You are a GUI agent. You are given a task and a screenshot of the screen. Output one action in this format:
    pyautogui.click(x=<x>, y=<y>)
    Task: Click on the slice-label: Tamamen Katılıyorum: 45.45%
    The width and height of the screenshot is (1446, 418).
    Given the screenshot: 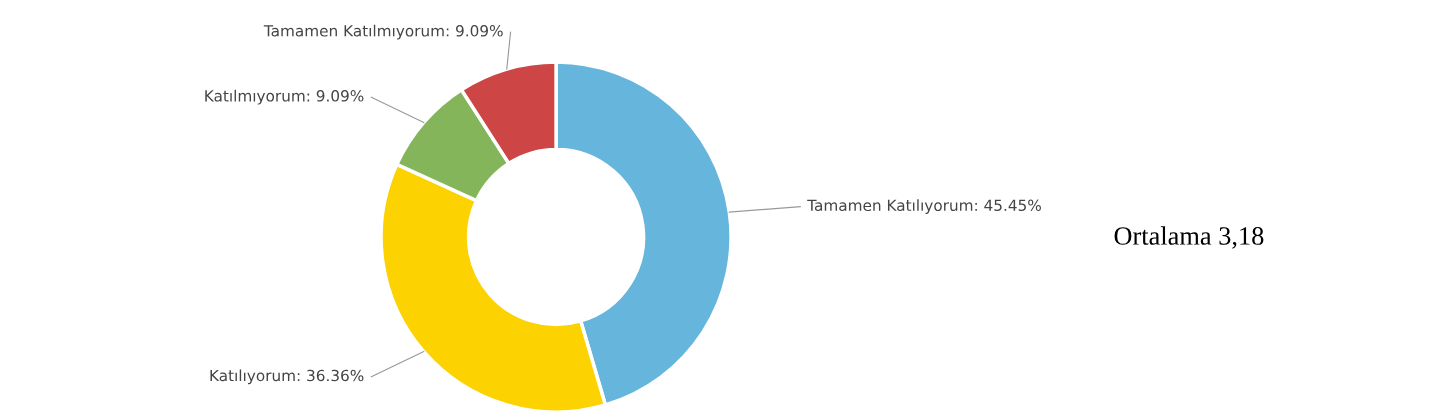 What is the action you would take?
    pyautogui.click(x=924, y=207)
    